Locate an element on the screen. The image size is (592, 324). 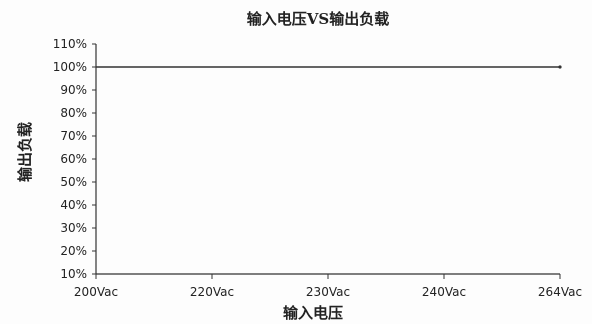
y-tick-label: 50% is located at coordinates (73, 182).